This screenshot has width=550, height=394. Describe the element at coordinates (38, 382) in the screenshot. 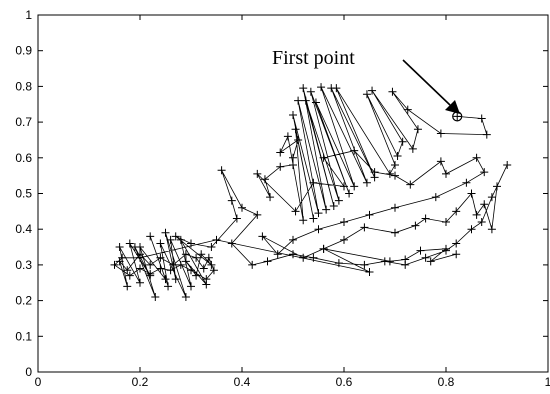

I see `x-tick-label: 0` at that location.